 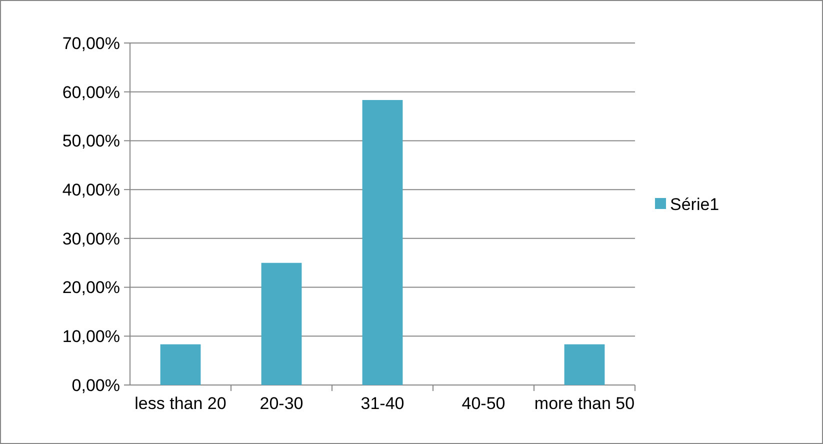 I want to click on legend-label: Série1, so click(x=695, y=204).